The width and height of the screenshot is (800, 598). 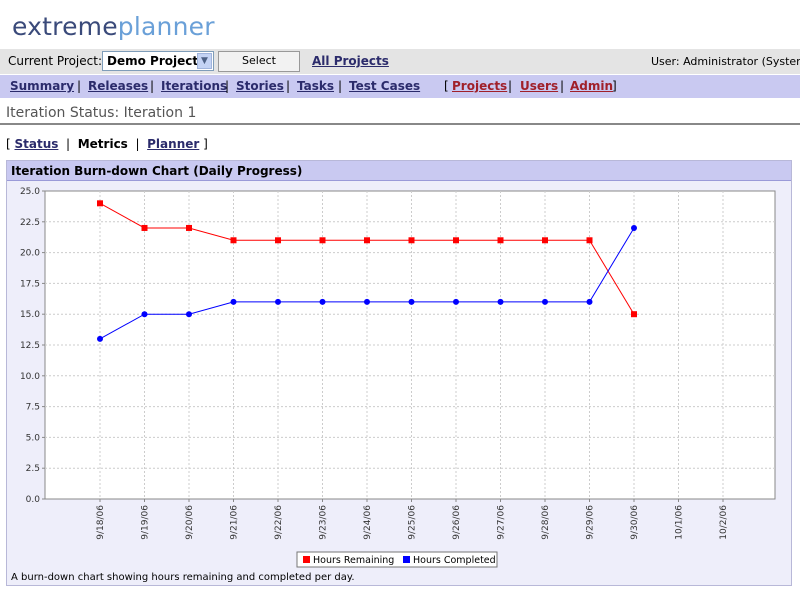 What do you see at coordinates (413, 522) in the screenshot?
I see `x-tick-label: 9/25/06` at bounding box center [413, 522].